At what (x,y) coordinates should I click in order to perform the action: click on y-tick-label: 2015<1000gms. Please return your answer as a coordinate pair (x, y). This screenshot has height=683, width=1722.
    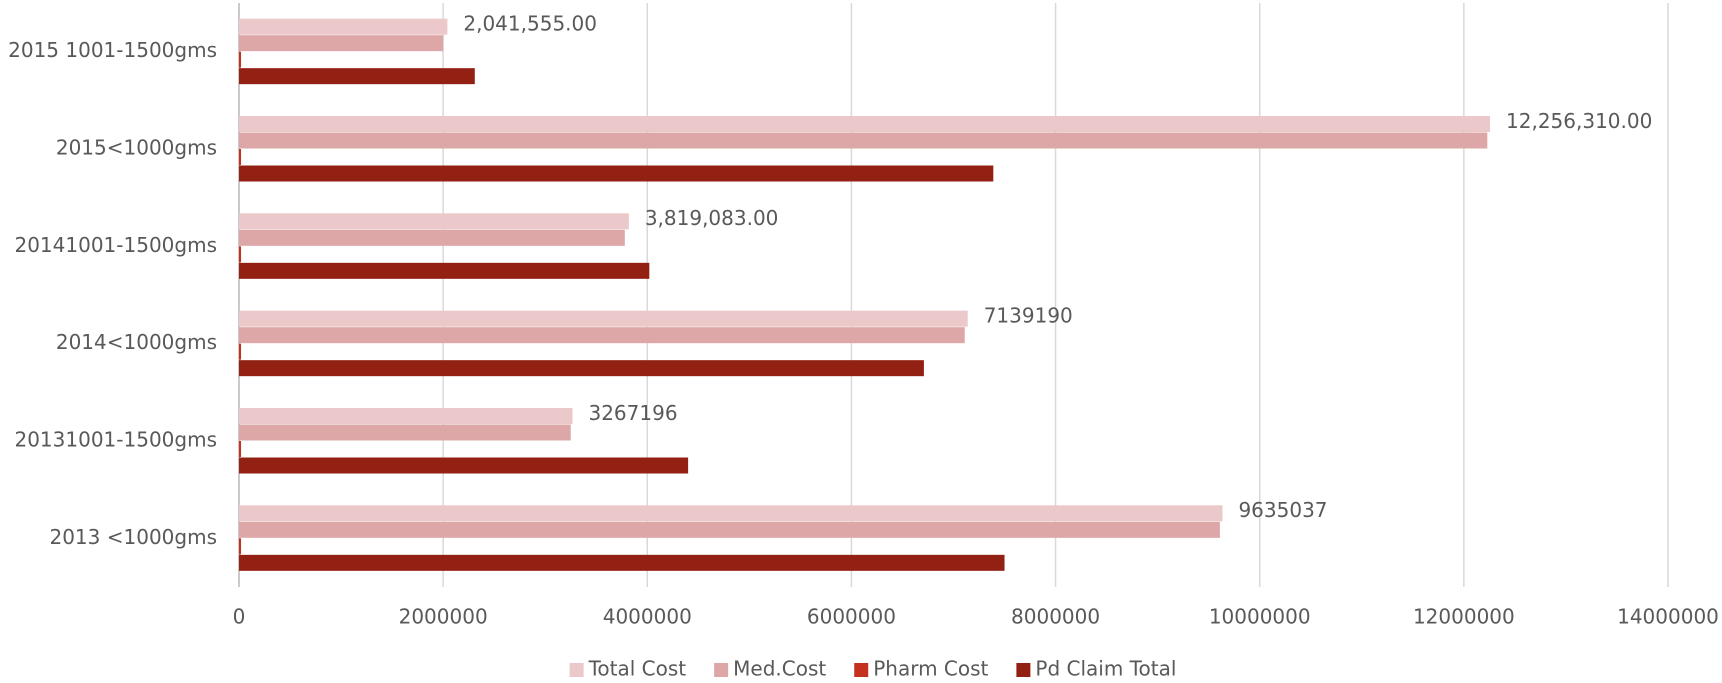
    Looking at the image, I should click on (136, 148).